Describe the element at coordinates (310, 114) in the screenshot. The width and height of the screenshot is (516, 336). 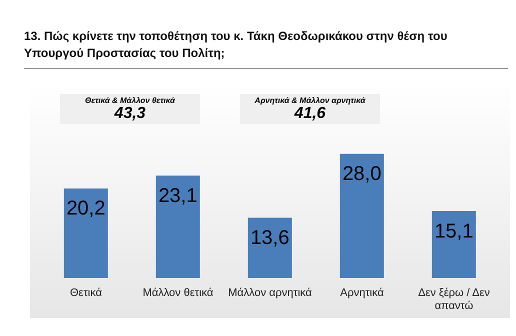
I see `text: 41,6` at that location.